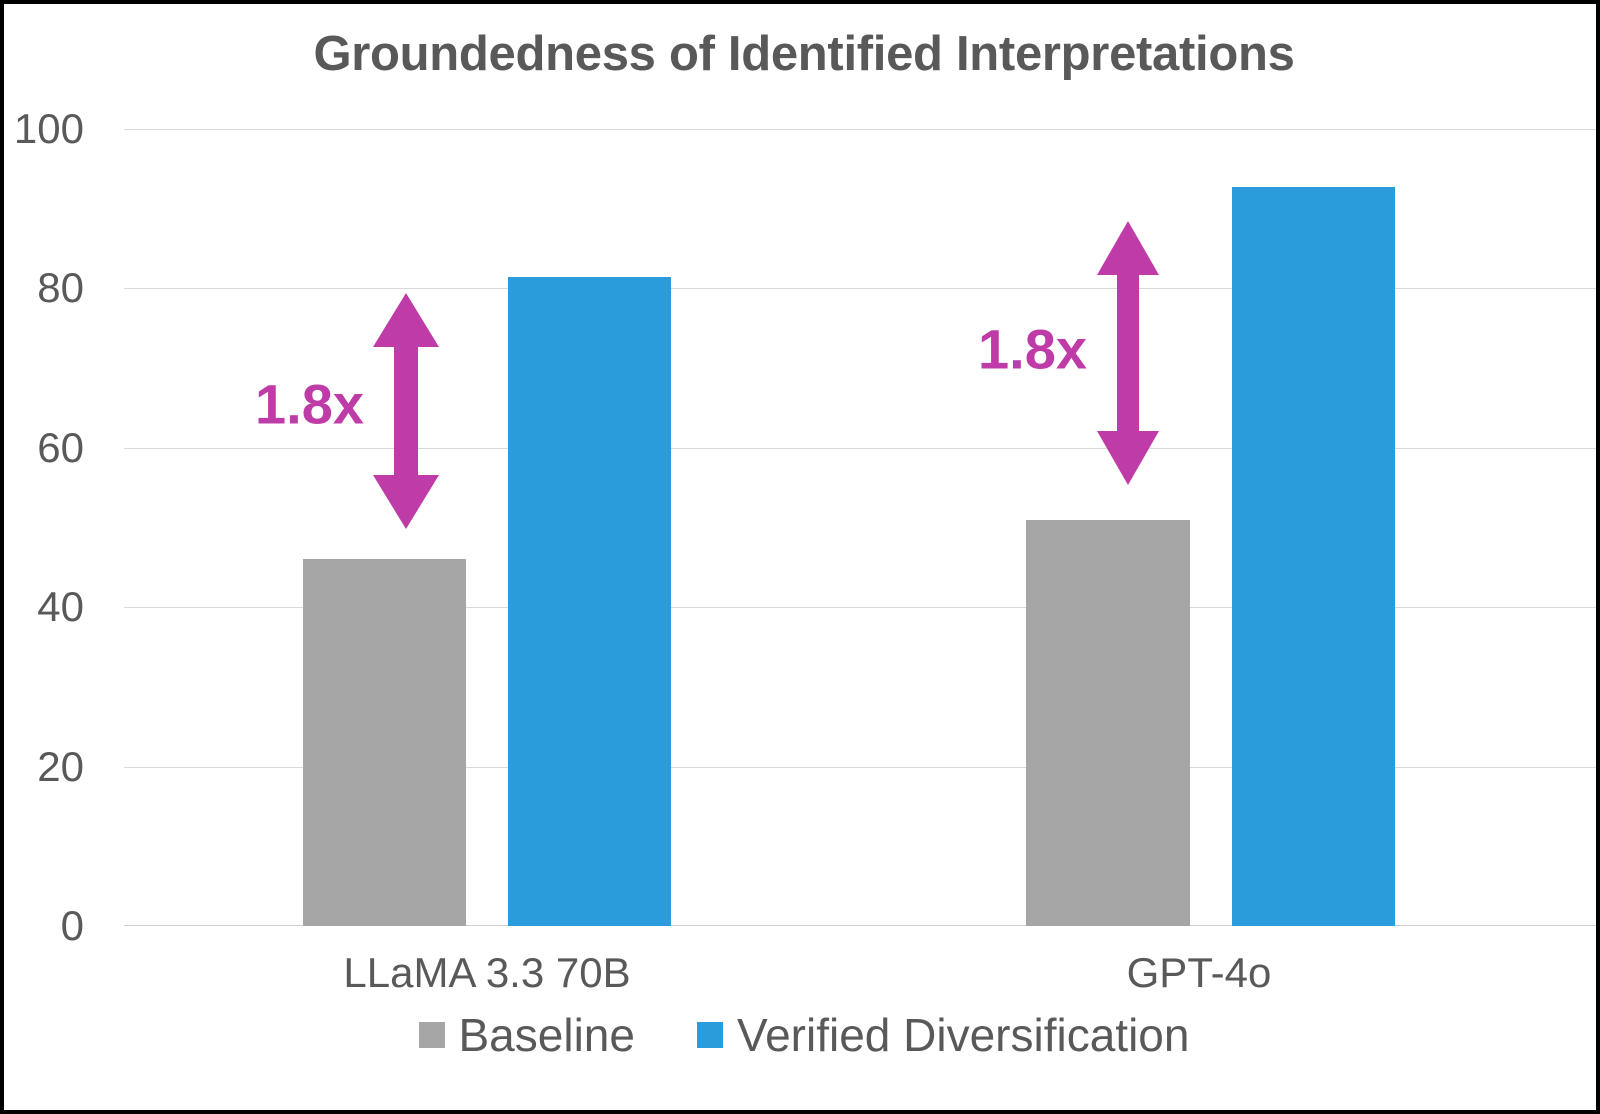 This screenshot has height=1114, width=1600. What do you see at coordinates (60, 766) in the screenshot?
I see `y-axis-tick-20: 20` at bounding box center [60, 766].